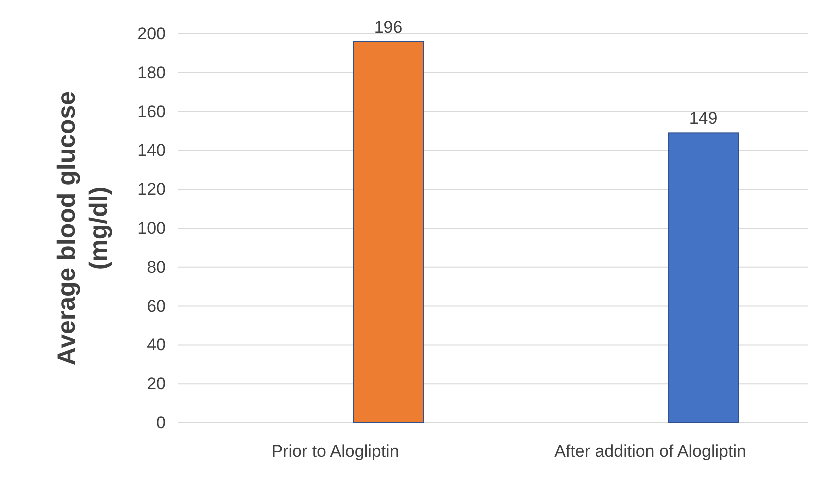 The image size is (827, 482). What do you see at coordinates (703, 118) in the screenshot?
I see `data-label: 149` at bounding box center [703, 118].